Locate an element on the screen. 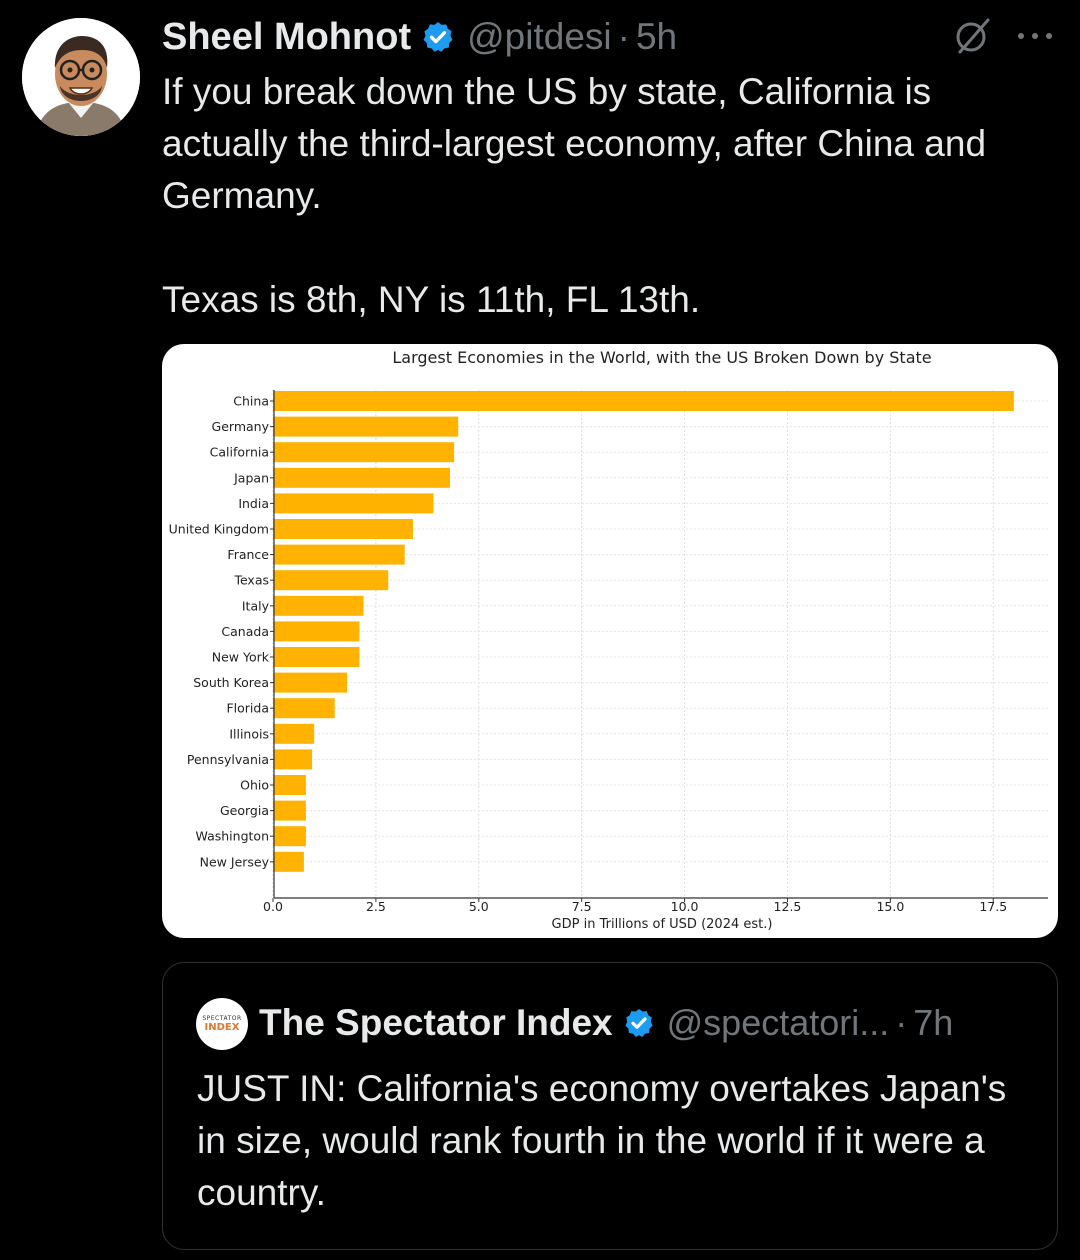 Image resolution: width=1080 pixels, height=1260 pixels. category-label-canada: Canada is located at coordinates (245, 631).